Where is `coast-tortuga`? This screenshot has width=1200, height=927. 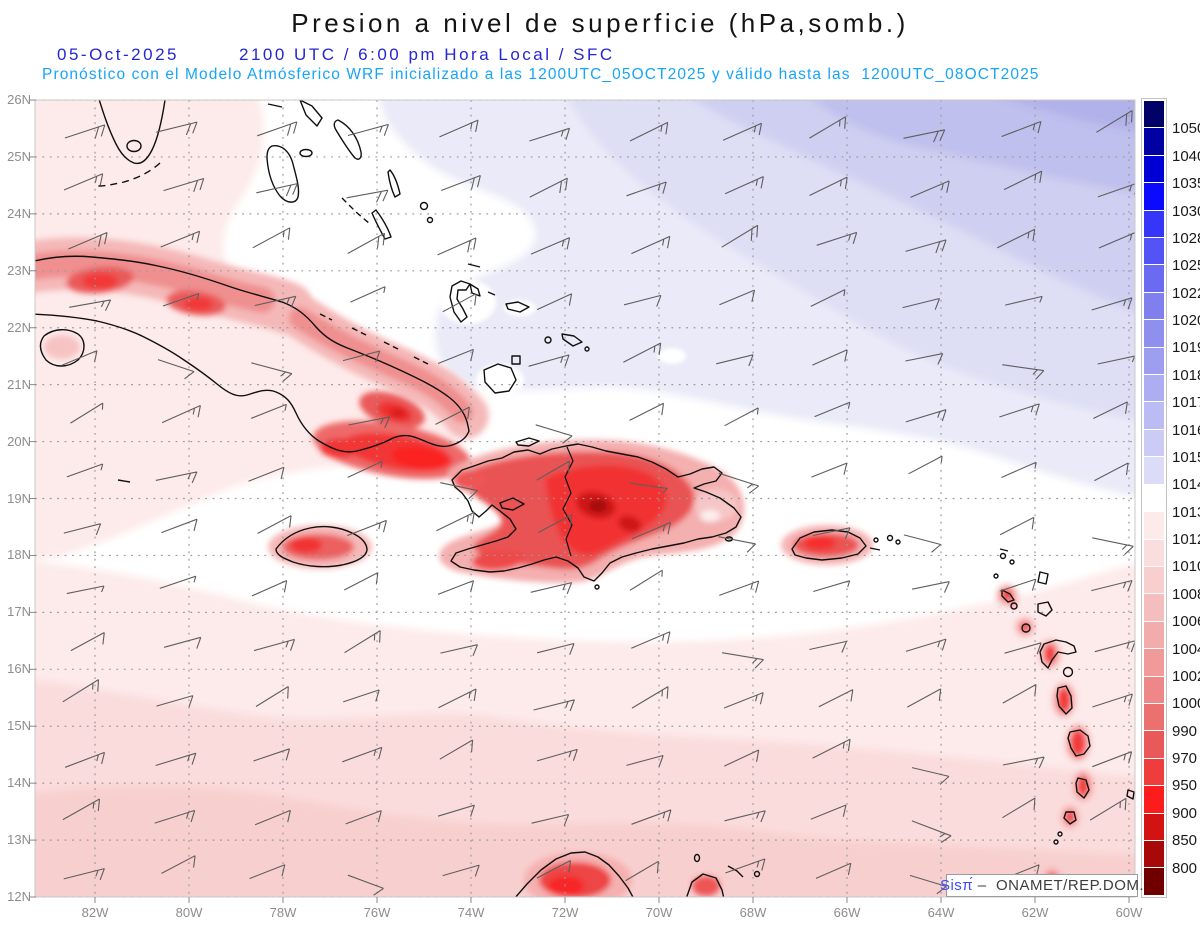 coast-tortuga is located at coordinates (527, 442).